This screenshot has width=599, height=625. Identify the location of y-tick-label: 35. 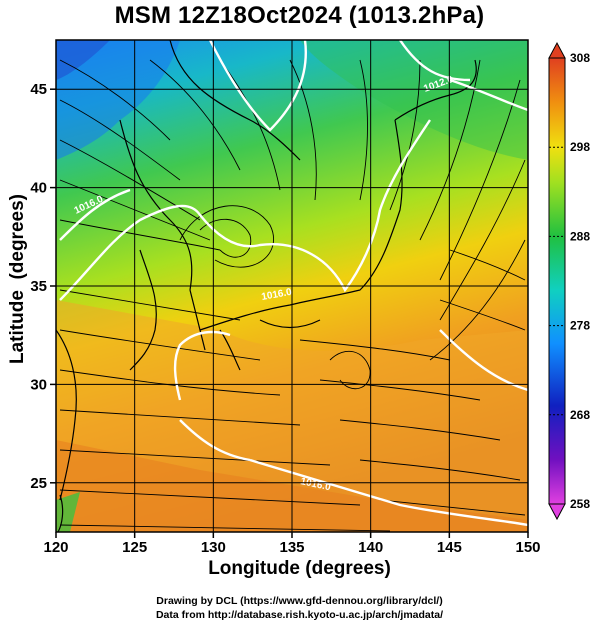
(38, 286).